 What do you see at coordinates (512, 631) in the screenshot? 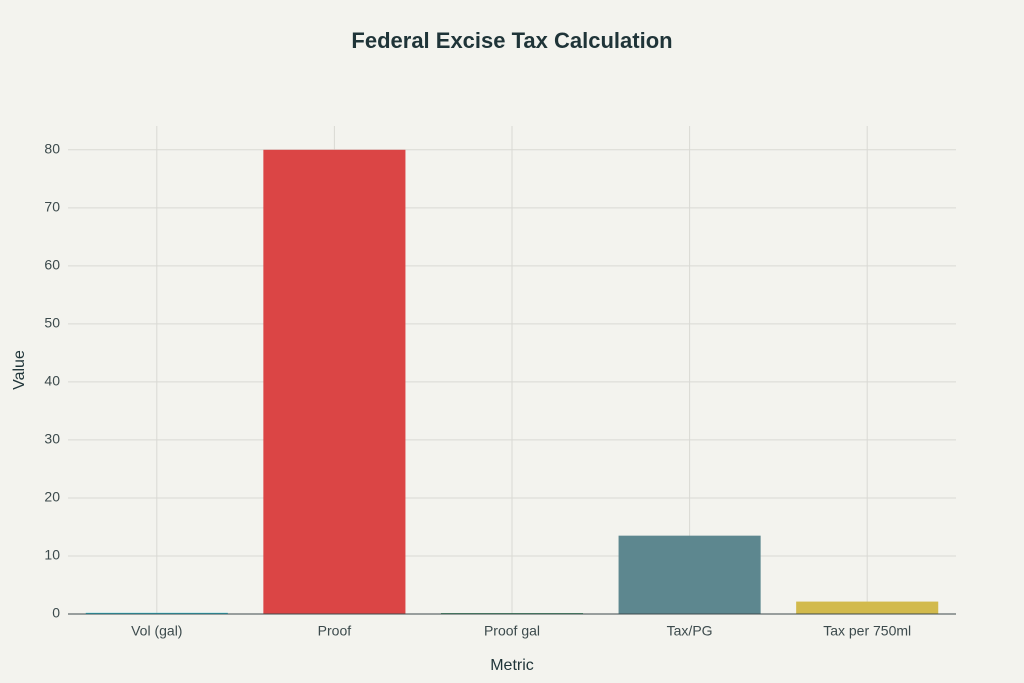
I see `x-tick-label: Proof gal` at bounding box center [512, 631].